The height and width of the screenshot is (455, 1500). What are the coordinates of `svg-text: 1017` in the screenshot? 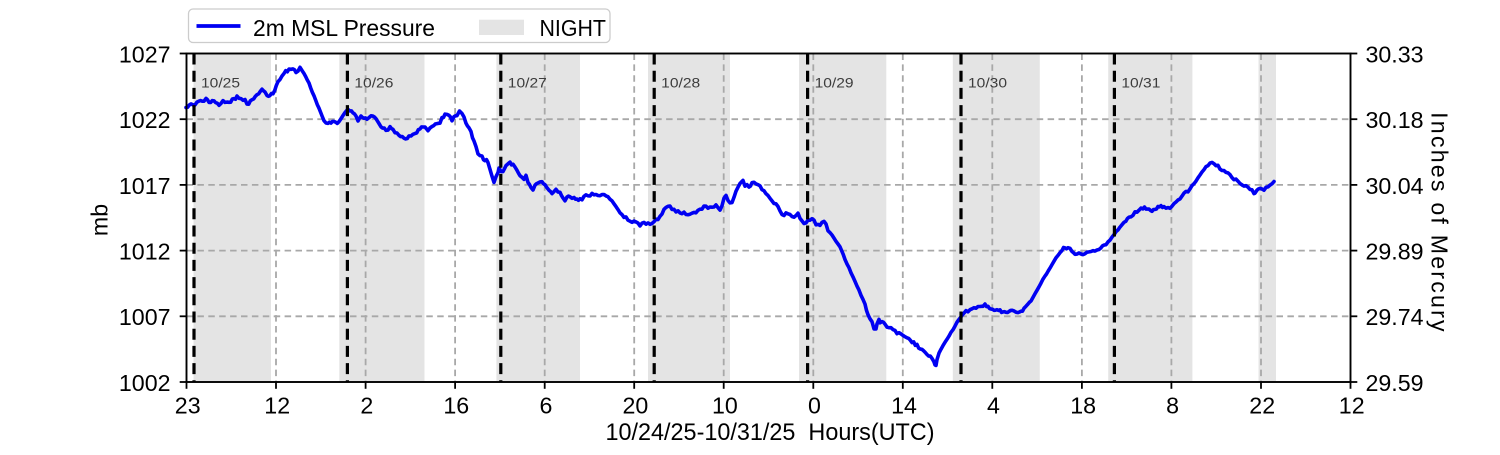 It's located at (145, 186).